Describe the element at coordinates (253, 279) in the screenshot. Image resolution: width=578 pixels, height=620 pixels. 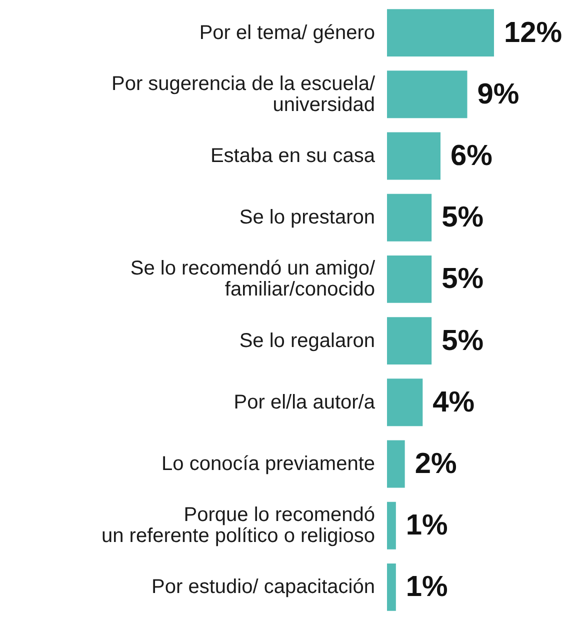
I see `y-tick-label: Se lo recomendó un amigo/ familiar/conocido` at that location.